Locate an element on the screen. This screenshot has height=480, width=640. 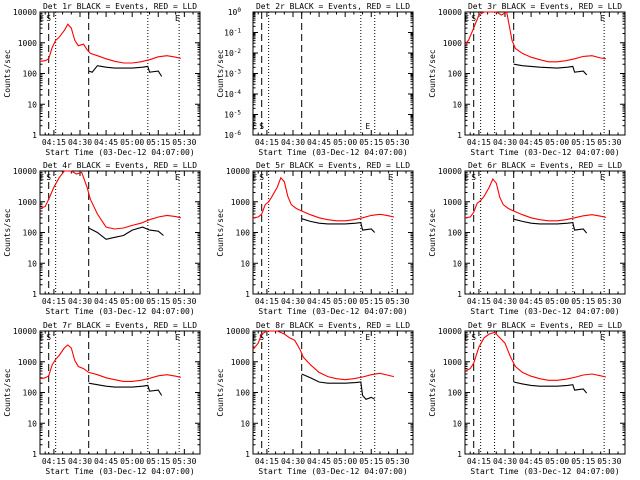
panel-title: Det 2r BLACK = Events, RED = LLD is located at coordinates (333, 6).